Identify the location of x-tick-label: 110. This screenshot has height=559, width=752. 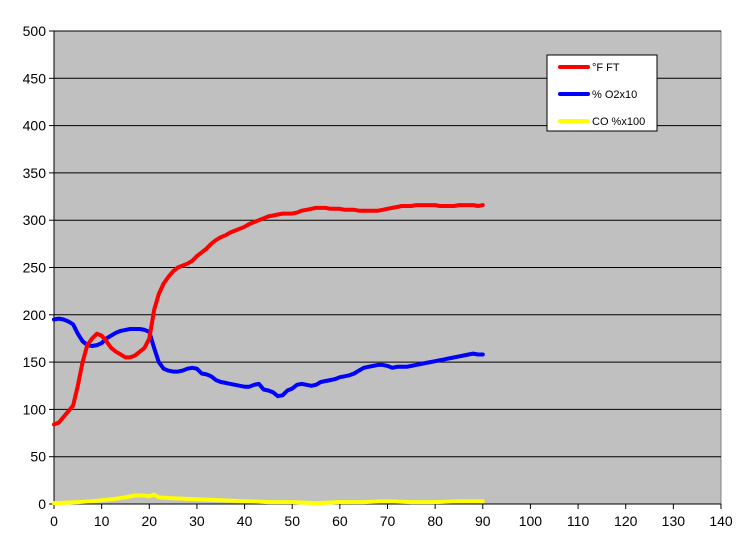
(578, 521).